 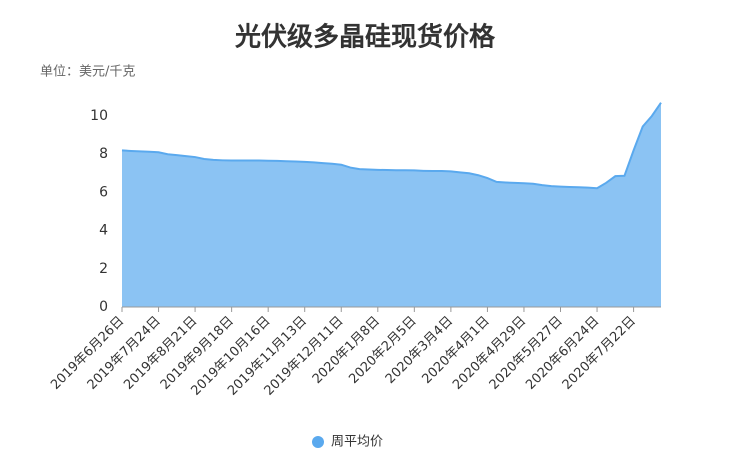 What do you see at coordinates (103, 154) in the screenshot?
I see `y-tick-label: 8` at bounding box center [103, 154].